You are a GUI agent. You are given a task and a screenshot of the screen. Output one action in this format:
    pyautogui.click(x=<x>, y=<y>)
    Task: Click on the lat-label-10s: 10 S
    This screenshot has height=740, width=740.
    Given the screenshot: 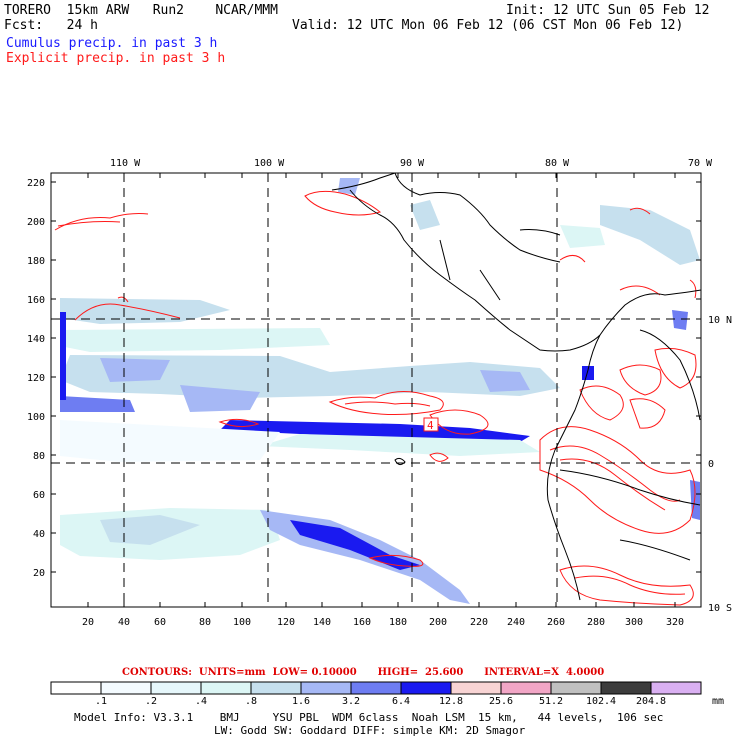 What is the action you would take?
    pyautogui.click(x=720, y=608)
    